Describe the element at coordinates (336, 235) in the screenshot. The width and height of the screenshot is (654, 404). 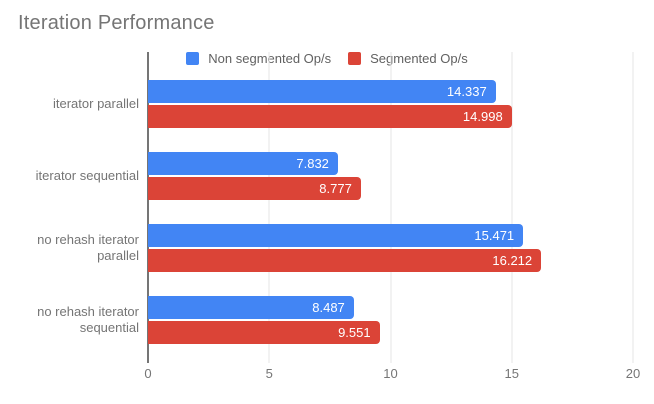
I see `bar-series1-cat3: 15.471` at that location.